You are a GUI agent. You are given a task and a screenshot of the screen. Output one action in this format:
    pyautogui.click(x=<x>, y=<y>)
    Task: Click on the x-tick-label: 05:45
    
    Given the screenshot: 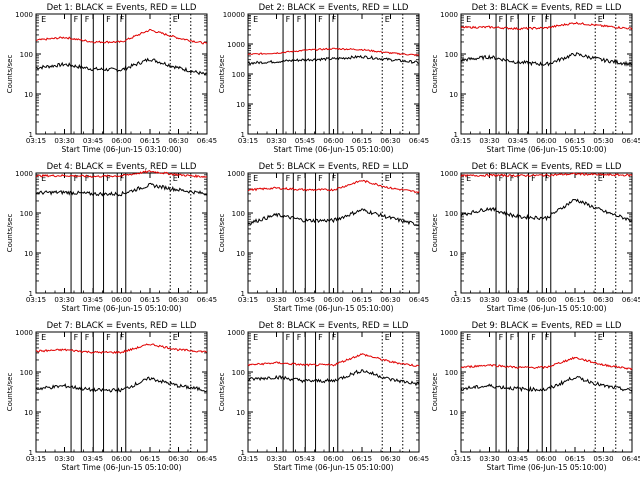 What is the action you would take?
    pyautogui.click(x=305, y=300)
    